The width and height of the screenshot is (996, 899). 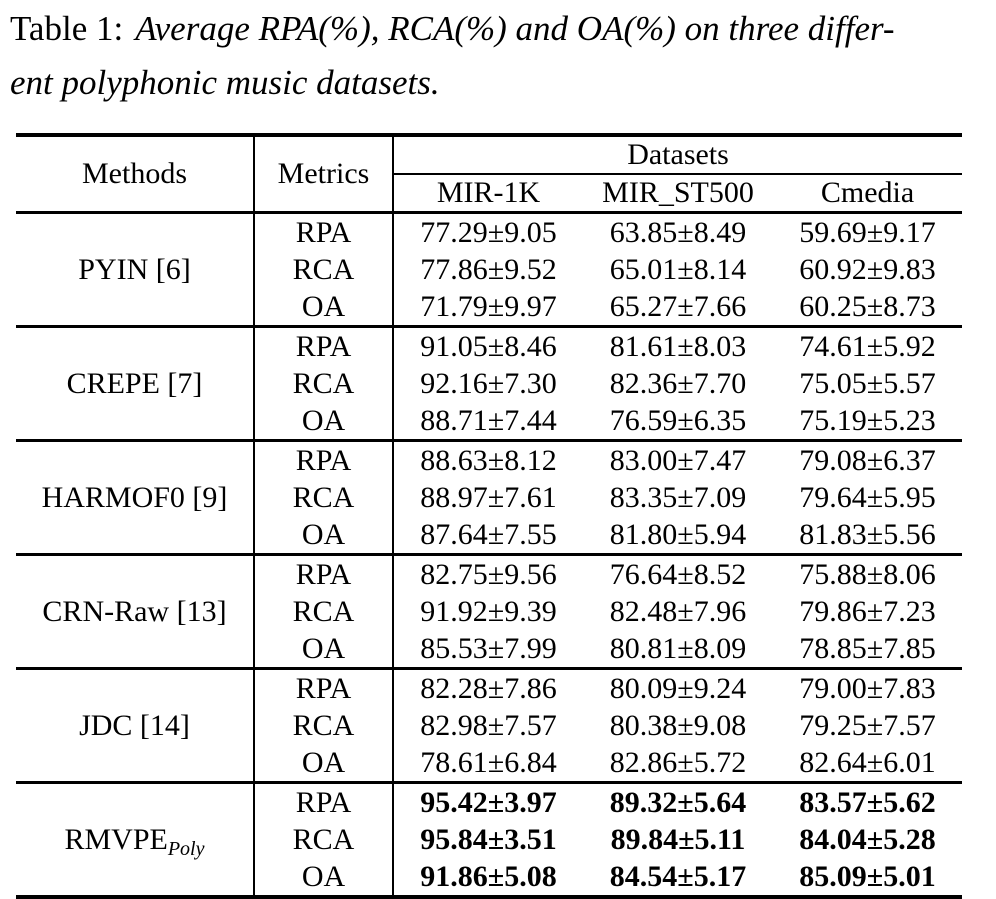 I want to click on table-row: RCA 92.16±7.30 82.36±7.70 75.05±5.57, so click(x=489, y=383).